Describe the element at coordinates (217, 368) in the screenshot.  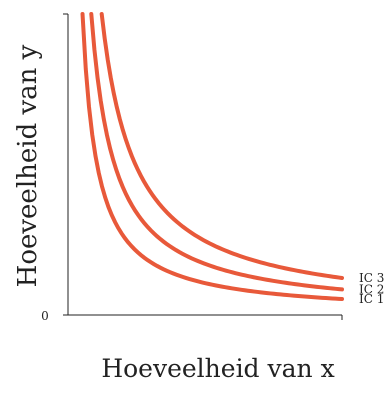
I see `x-axis-label: Hoeveelheid van x` at that location.